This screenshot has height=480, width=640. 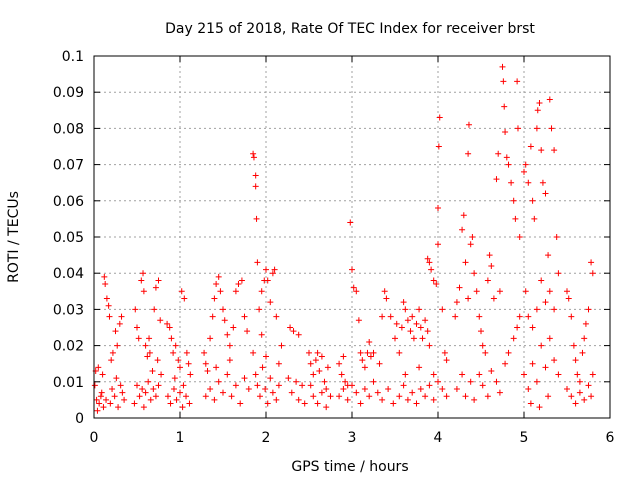 What do you see at coordinates (73, 57) in the screenshot?
I see `y-tick-label: 0.1` at bounding box center [73, 57].